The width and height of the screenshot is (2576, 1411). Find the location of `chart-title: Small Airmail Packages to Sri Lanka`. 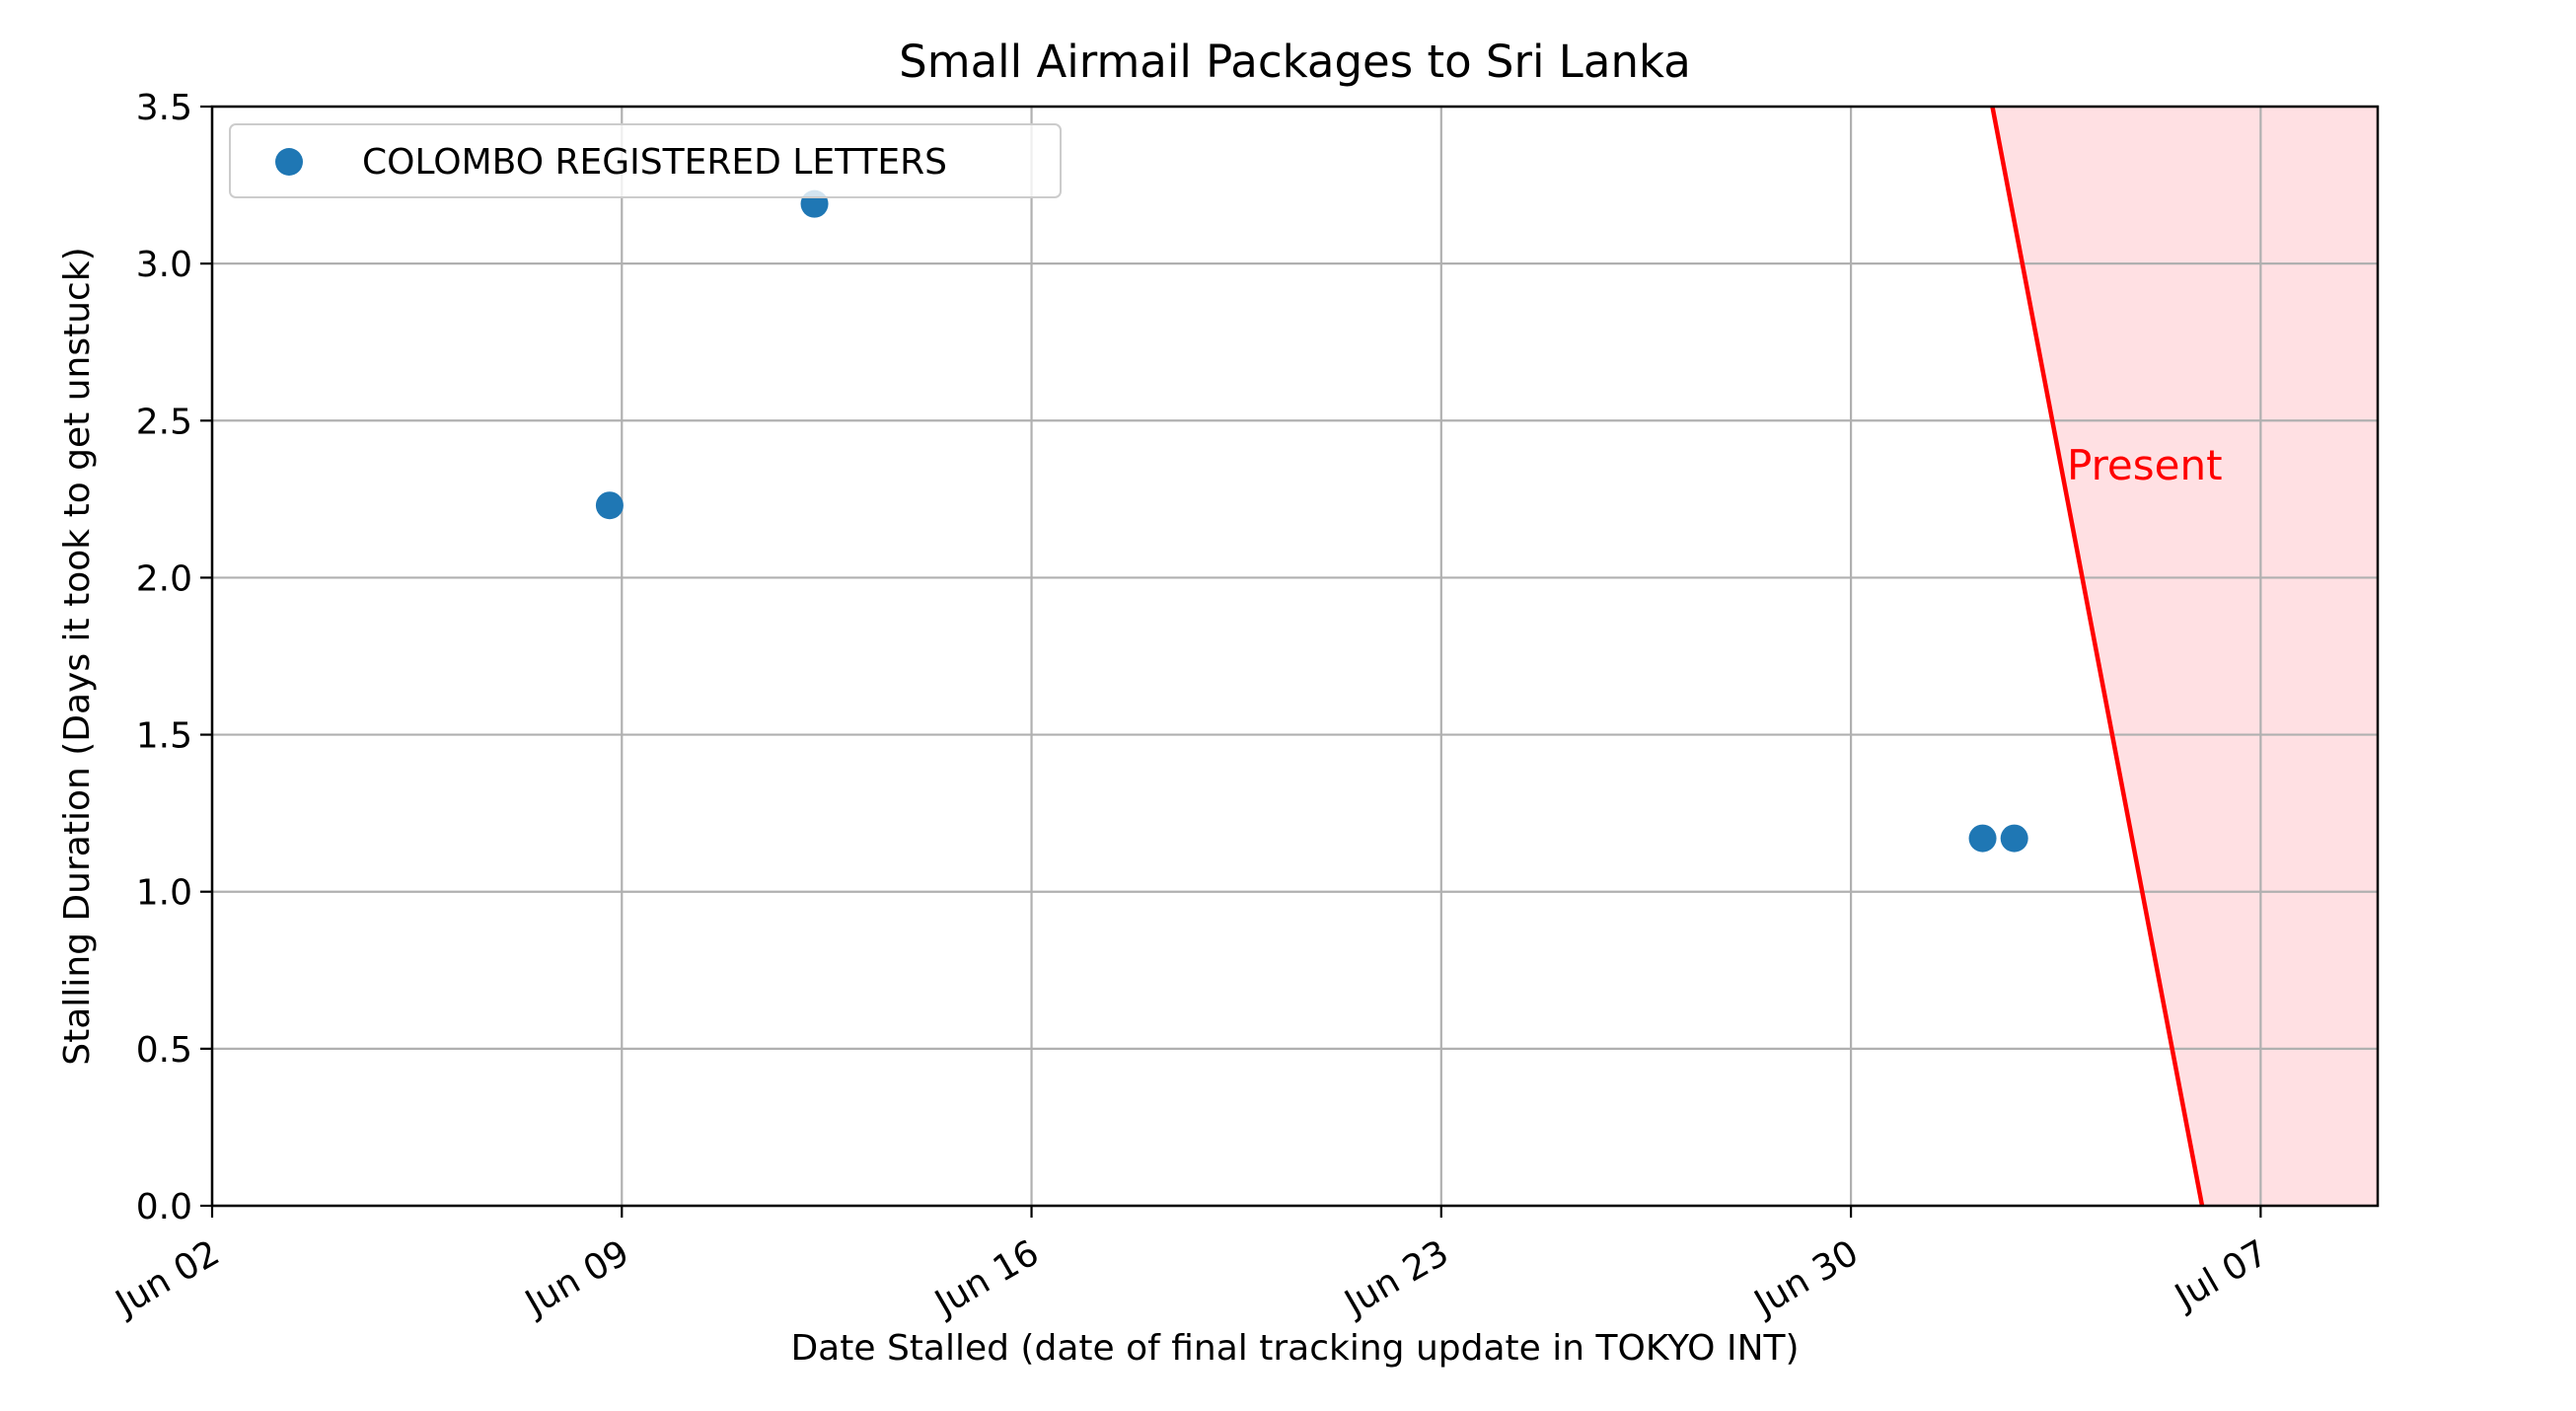

chart-title: Small Airmail Packages to Sri Lanka is located at coordinates (1295, 62).